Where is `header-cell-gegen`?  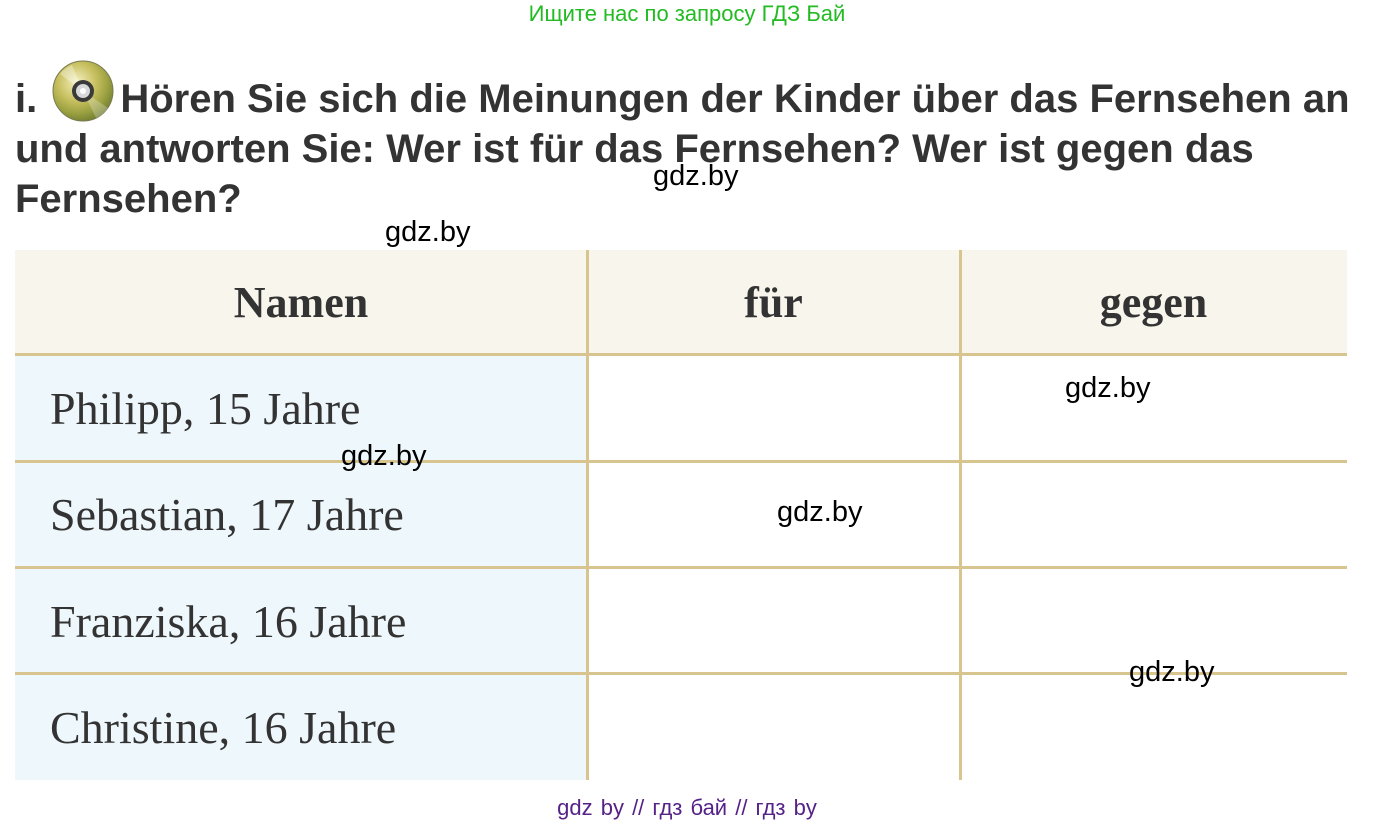 header-cell-gegen is located at coordinates (1153, 301).